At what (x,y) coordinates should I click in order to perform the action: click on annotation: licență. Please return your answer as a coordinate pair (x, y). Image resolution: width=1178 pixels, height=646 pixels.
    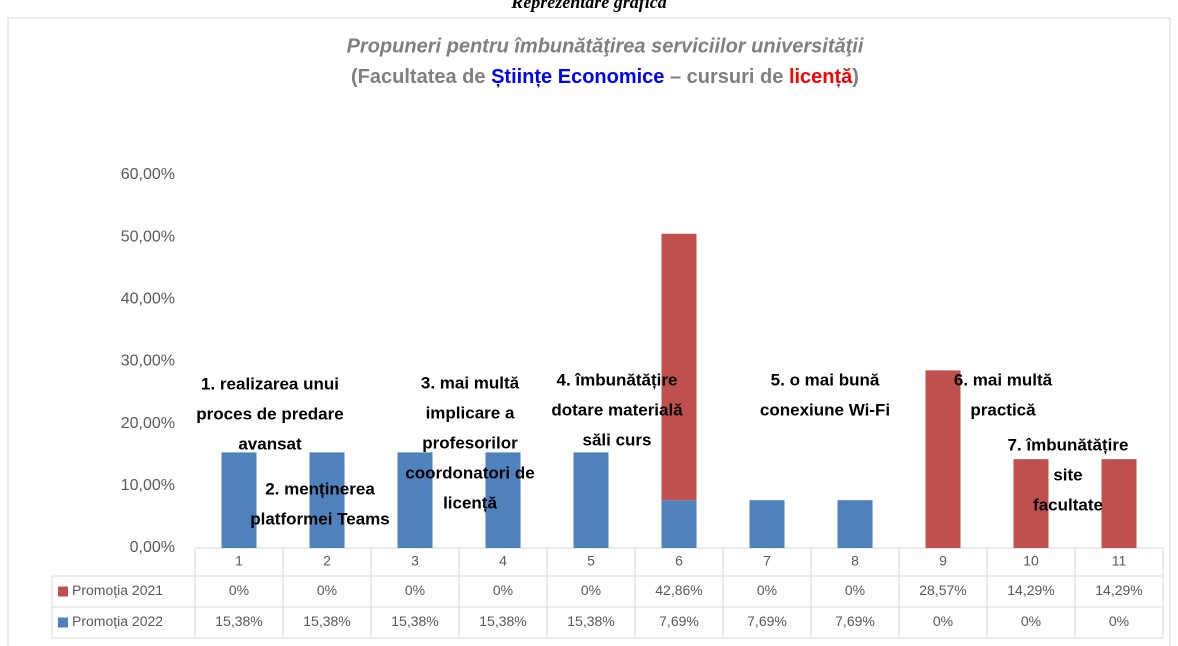
    Looking at the image, I should click on (470, 502).